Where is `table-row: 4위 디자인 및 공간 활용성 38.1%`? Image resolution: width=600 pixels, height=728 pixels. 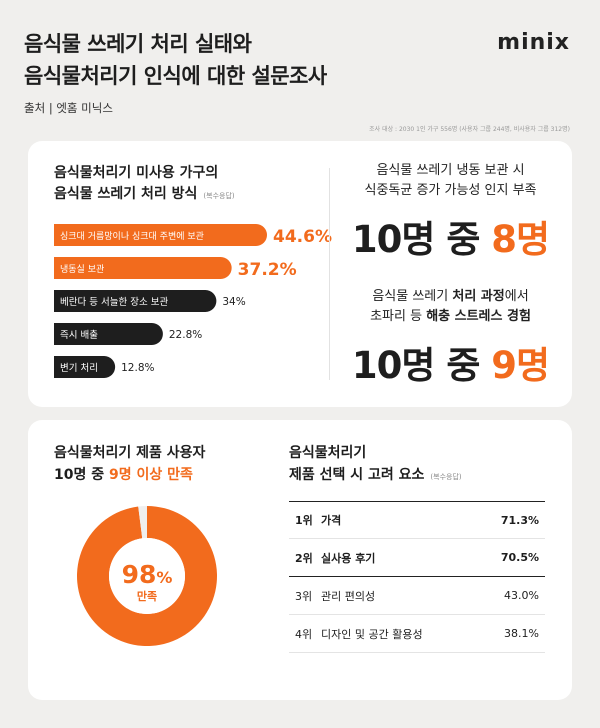 table-row: 4위 디자인 및 공간 활용성 38.1% is located at coordinates (417, 634).